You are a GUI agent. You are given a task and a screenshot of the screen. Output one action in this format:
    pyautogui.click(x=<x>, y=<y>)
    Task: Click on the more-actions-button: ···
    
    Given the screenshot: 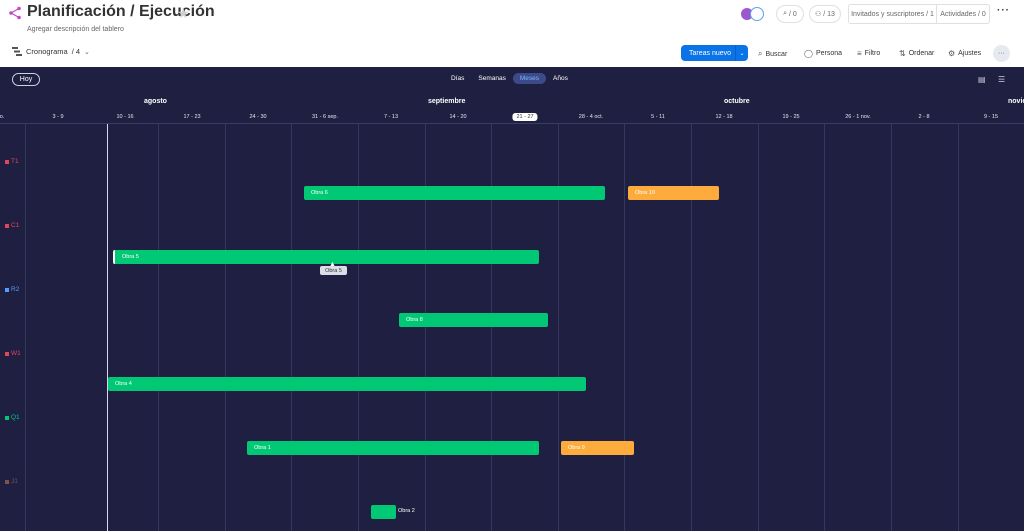 What is the action you would take?
    pyautogui.click(x=1001, y=53)
    